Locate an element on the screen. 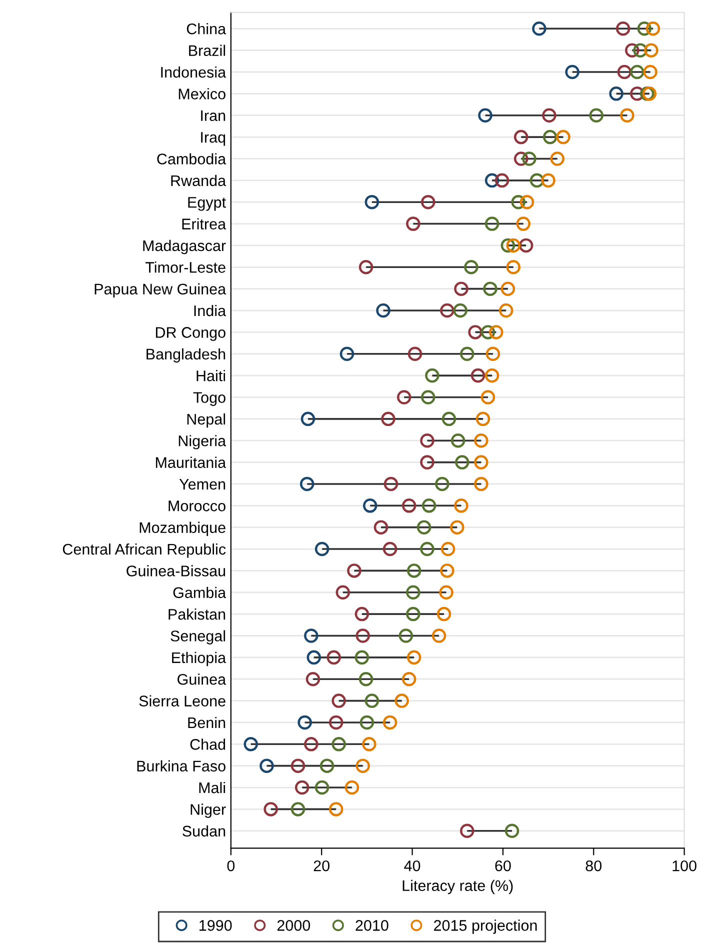  y-tick-label: Pakistan is located at coordinates (197, 614).